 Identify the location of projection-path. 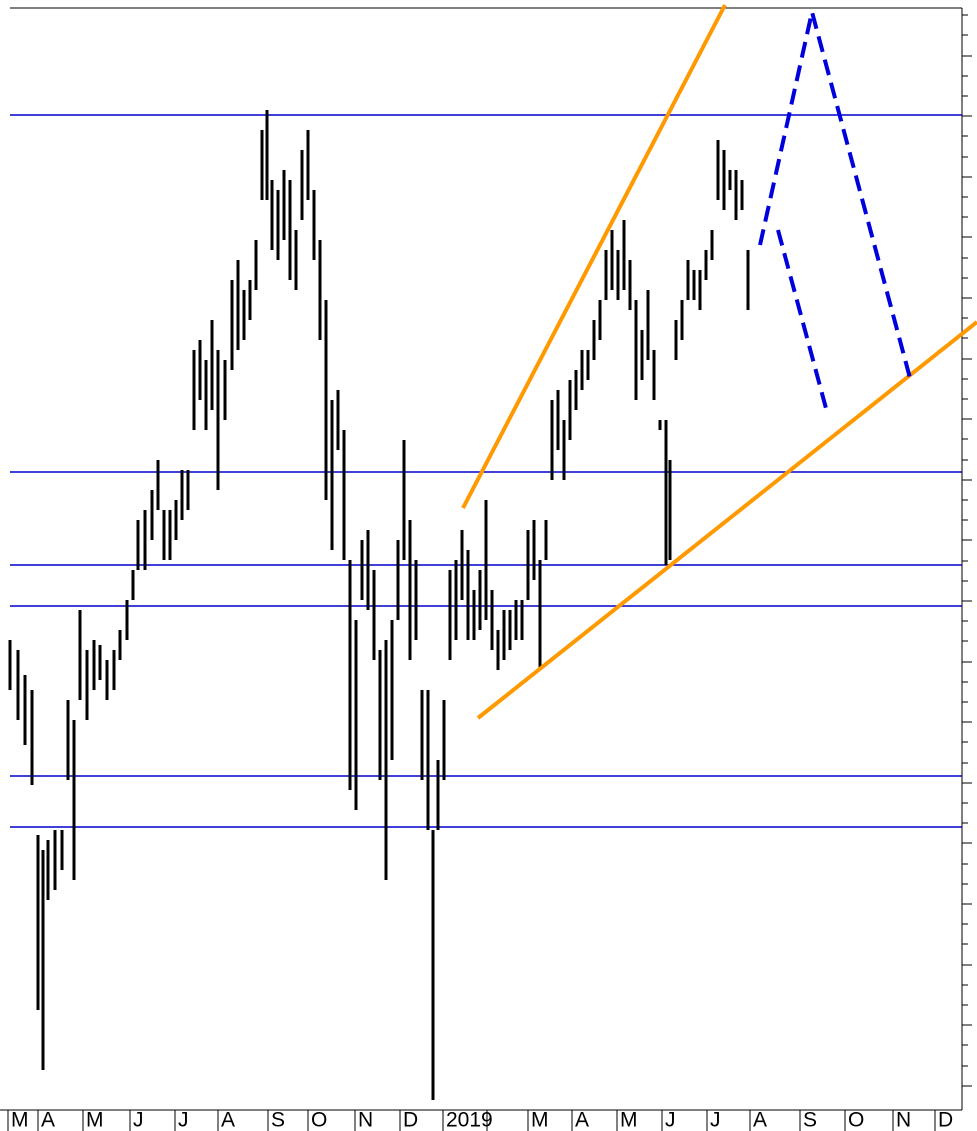
(835, 195).